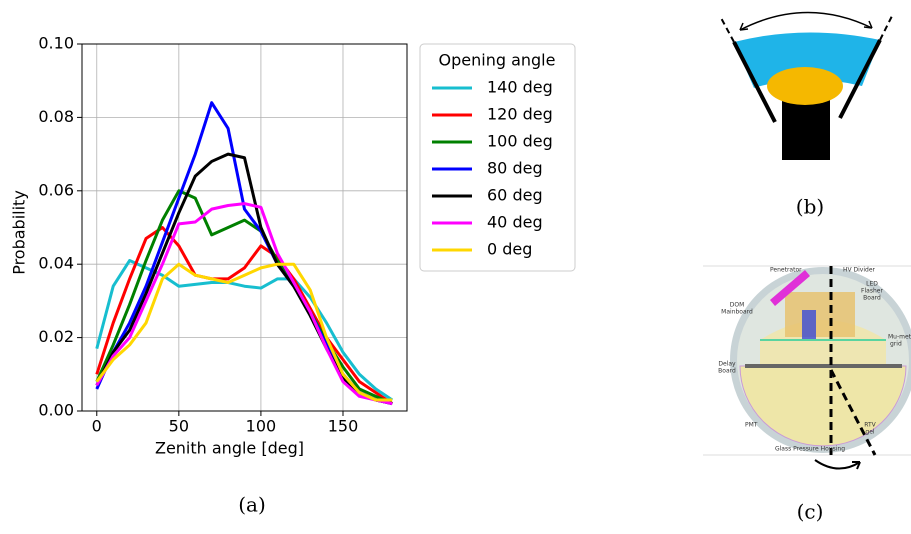  What do you see at coordinates (872, 291) in the screenshot?
I see `part-label: Flasher` at bounding box center [872, 291].